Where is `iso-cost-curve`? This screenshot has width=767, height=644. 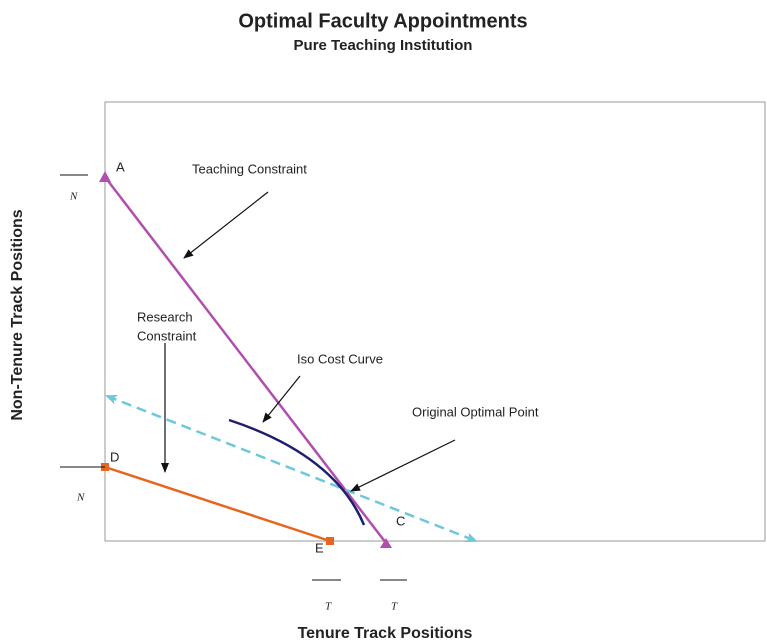 iso-cost-curve is located at coordinates (297, 472).